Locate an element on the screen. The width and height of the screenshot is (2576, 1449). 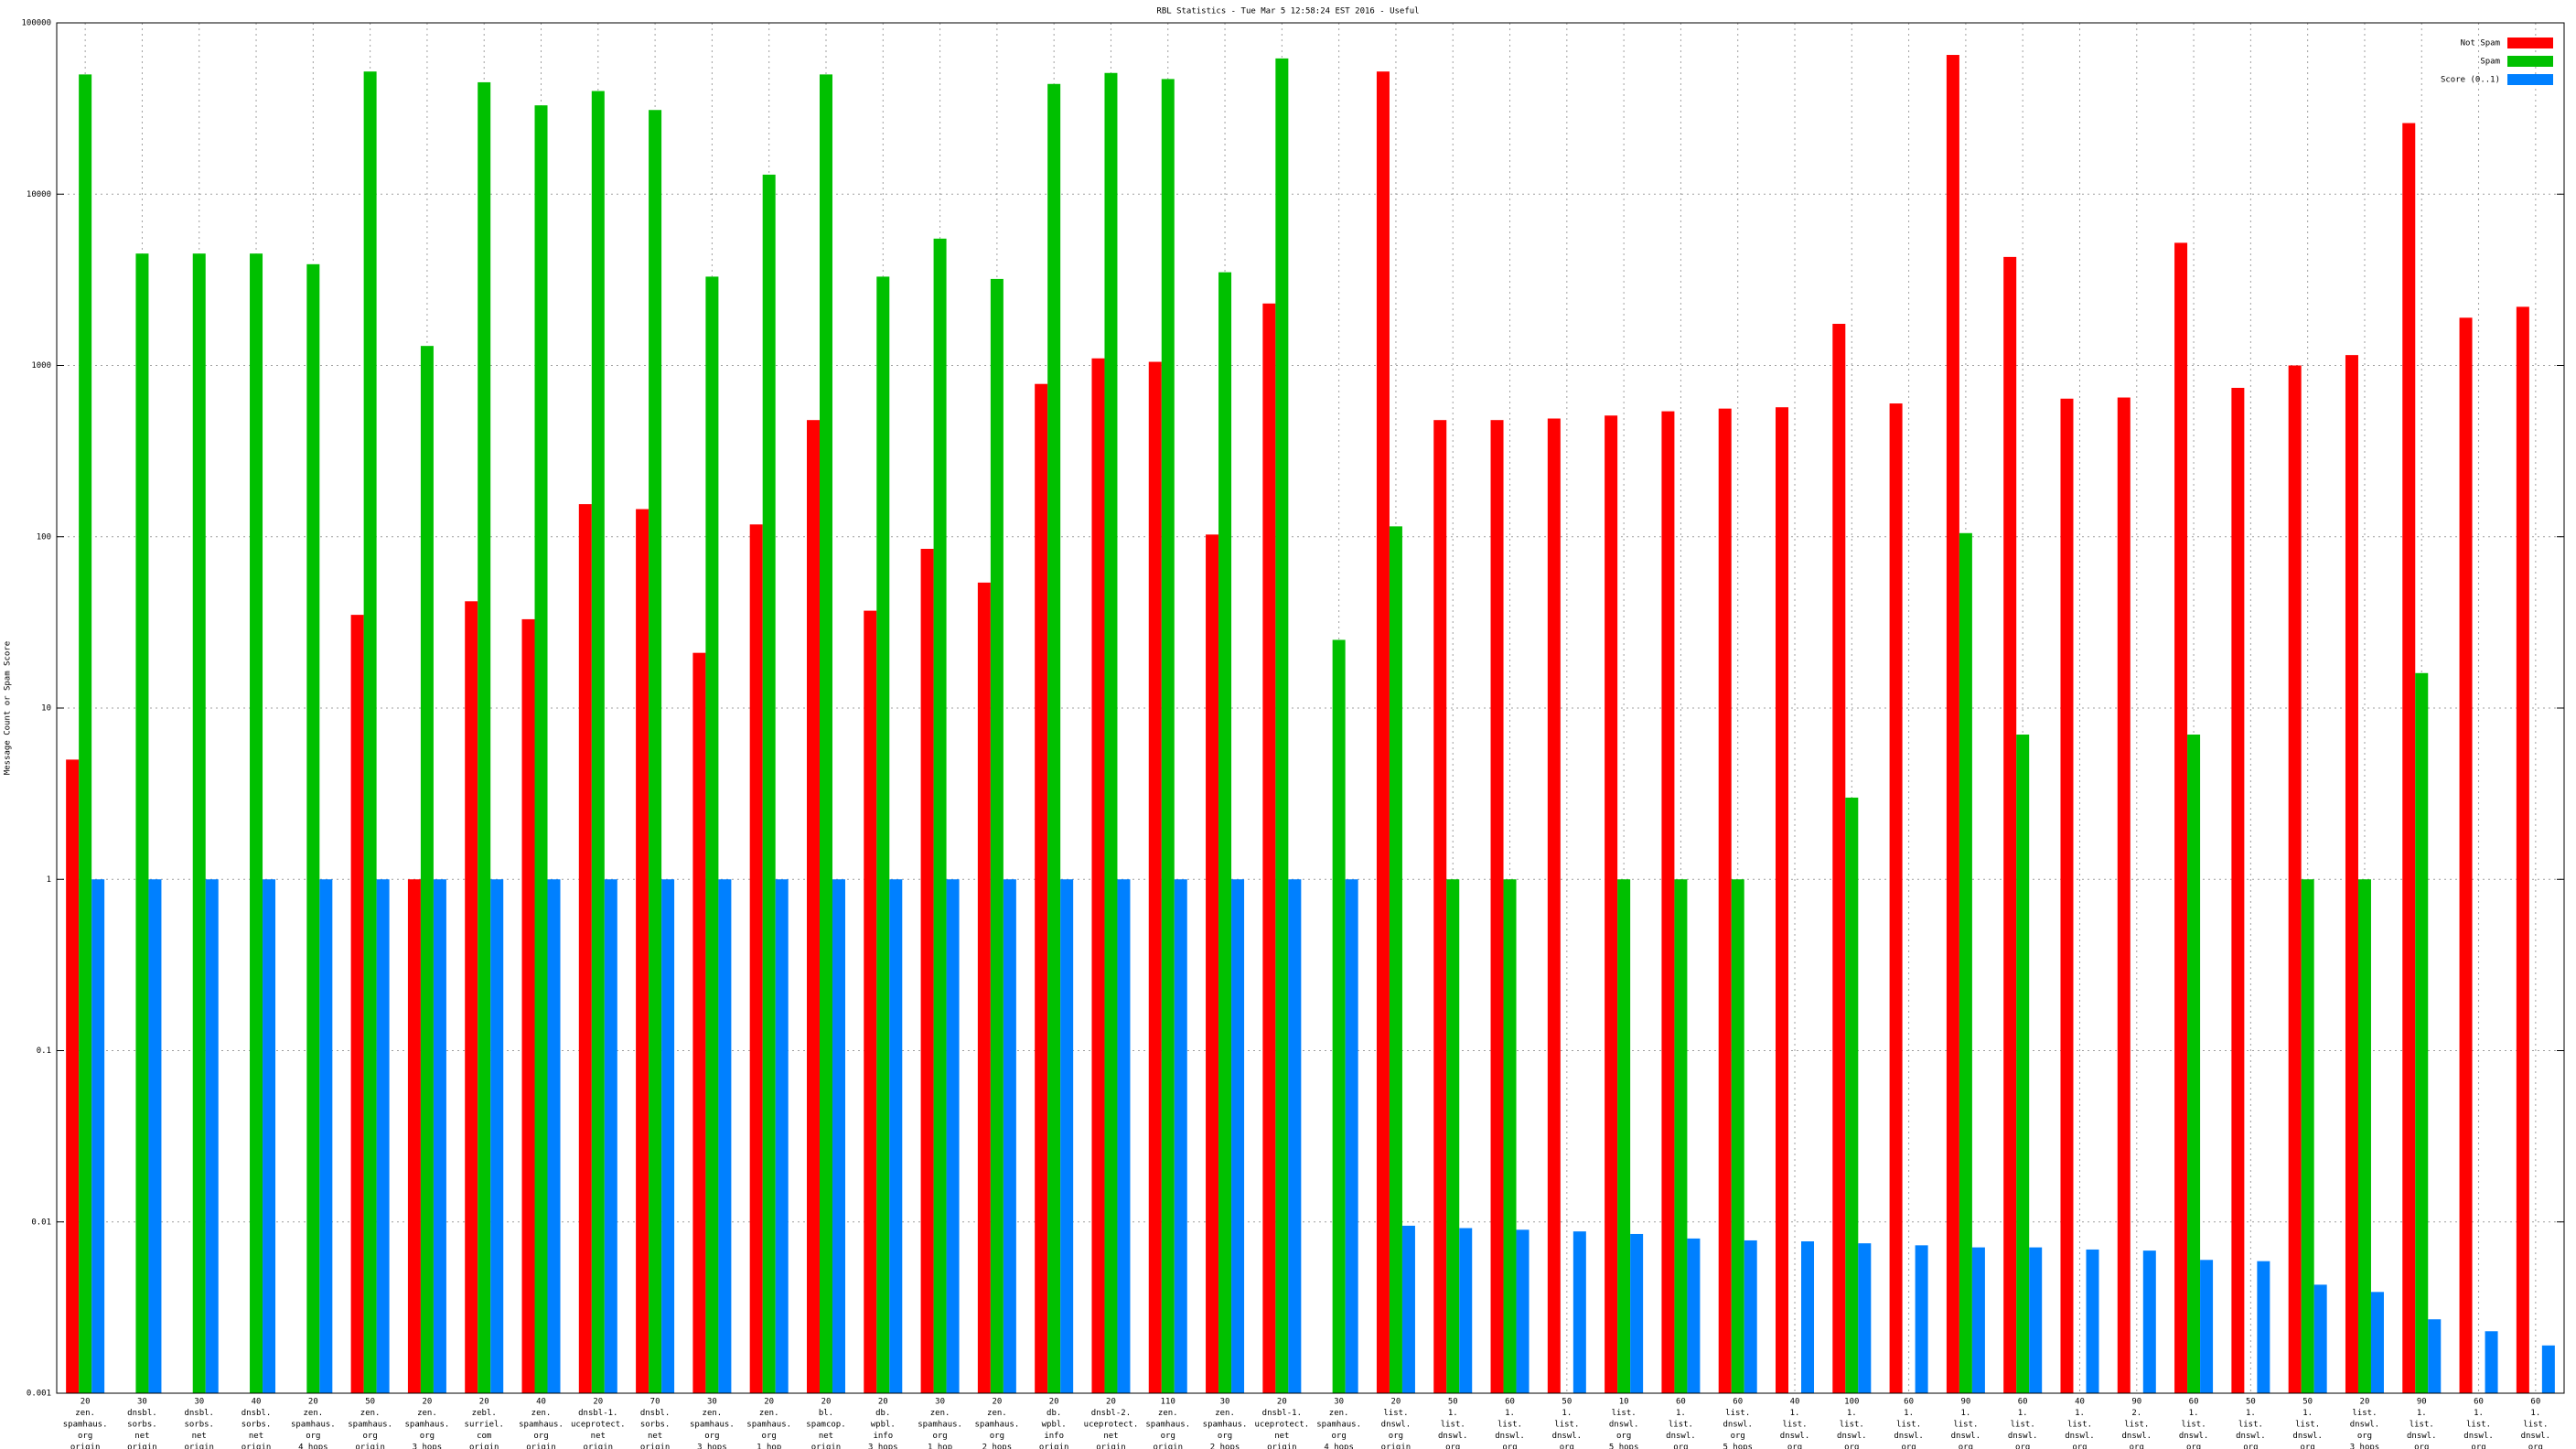
legend-label: Not Spam is located at coordinates (2481, 43).